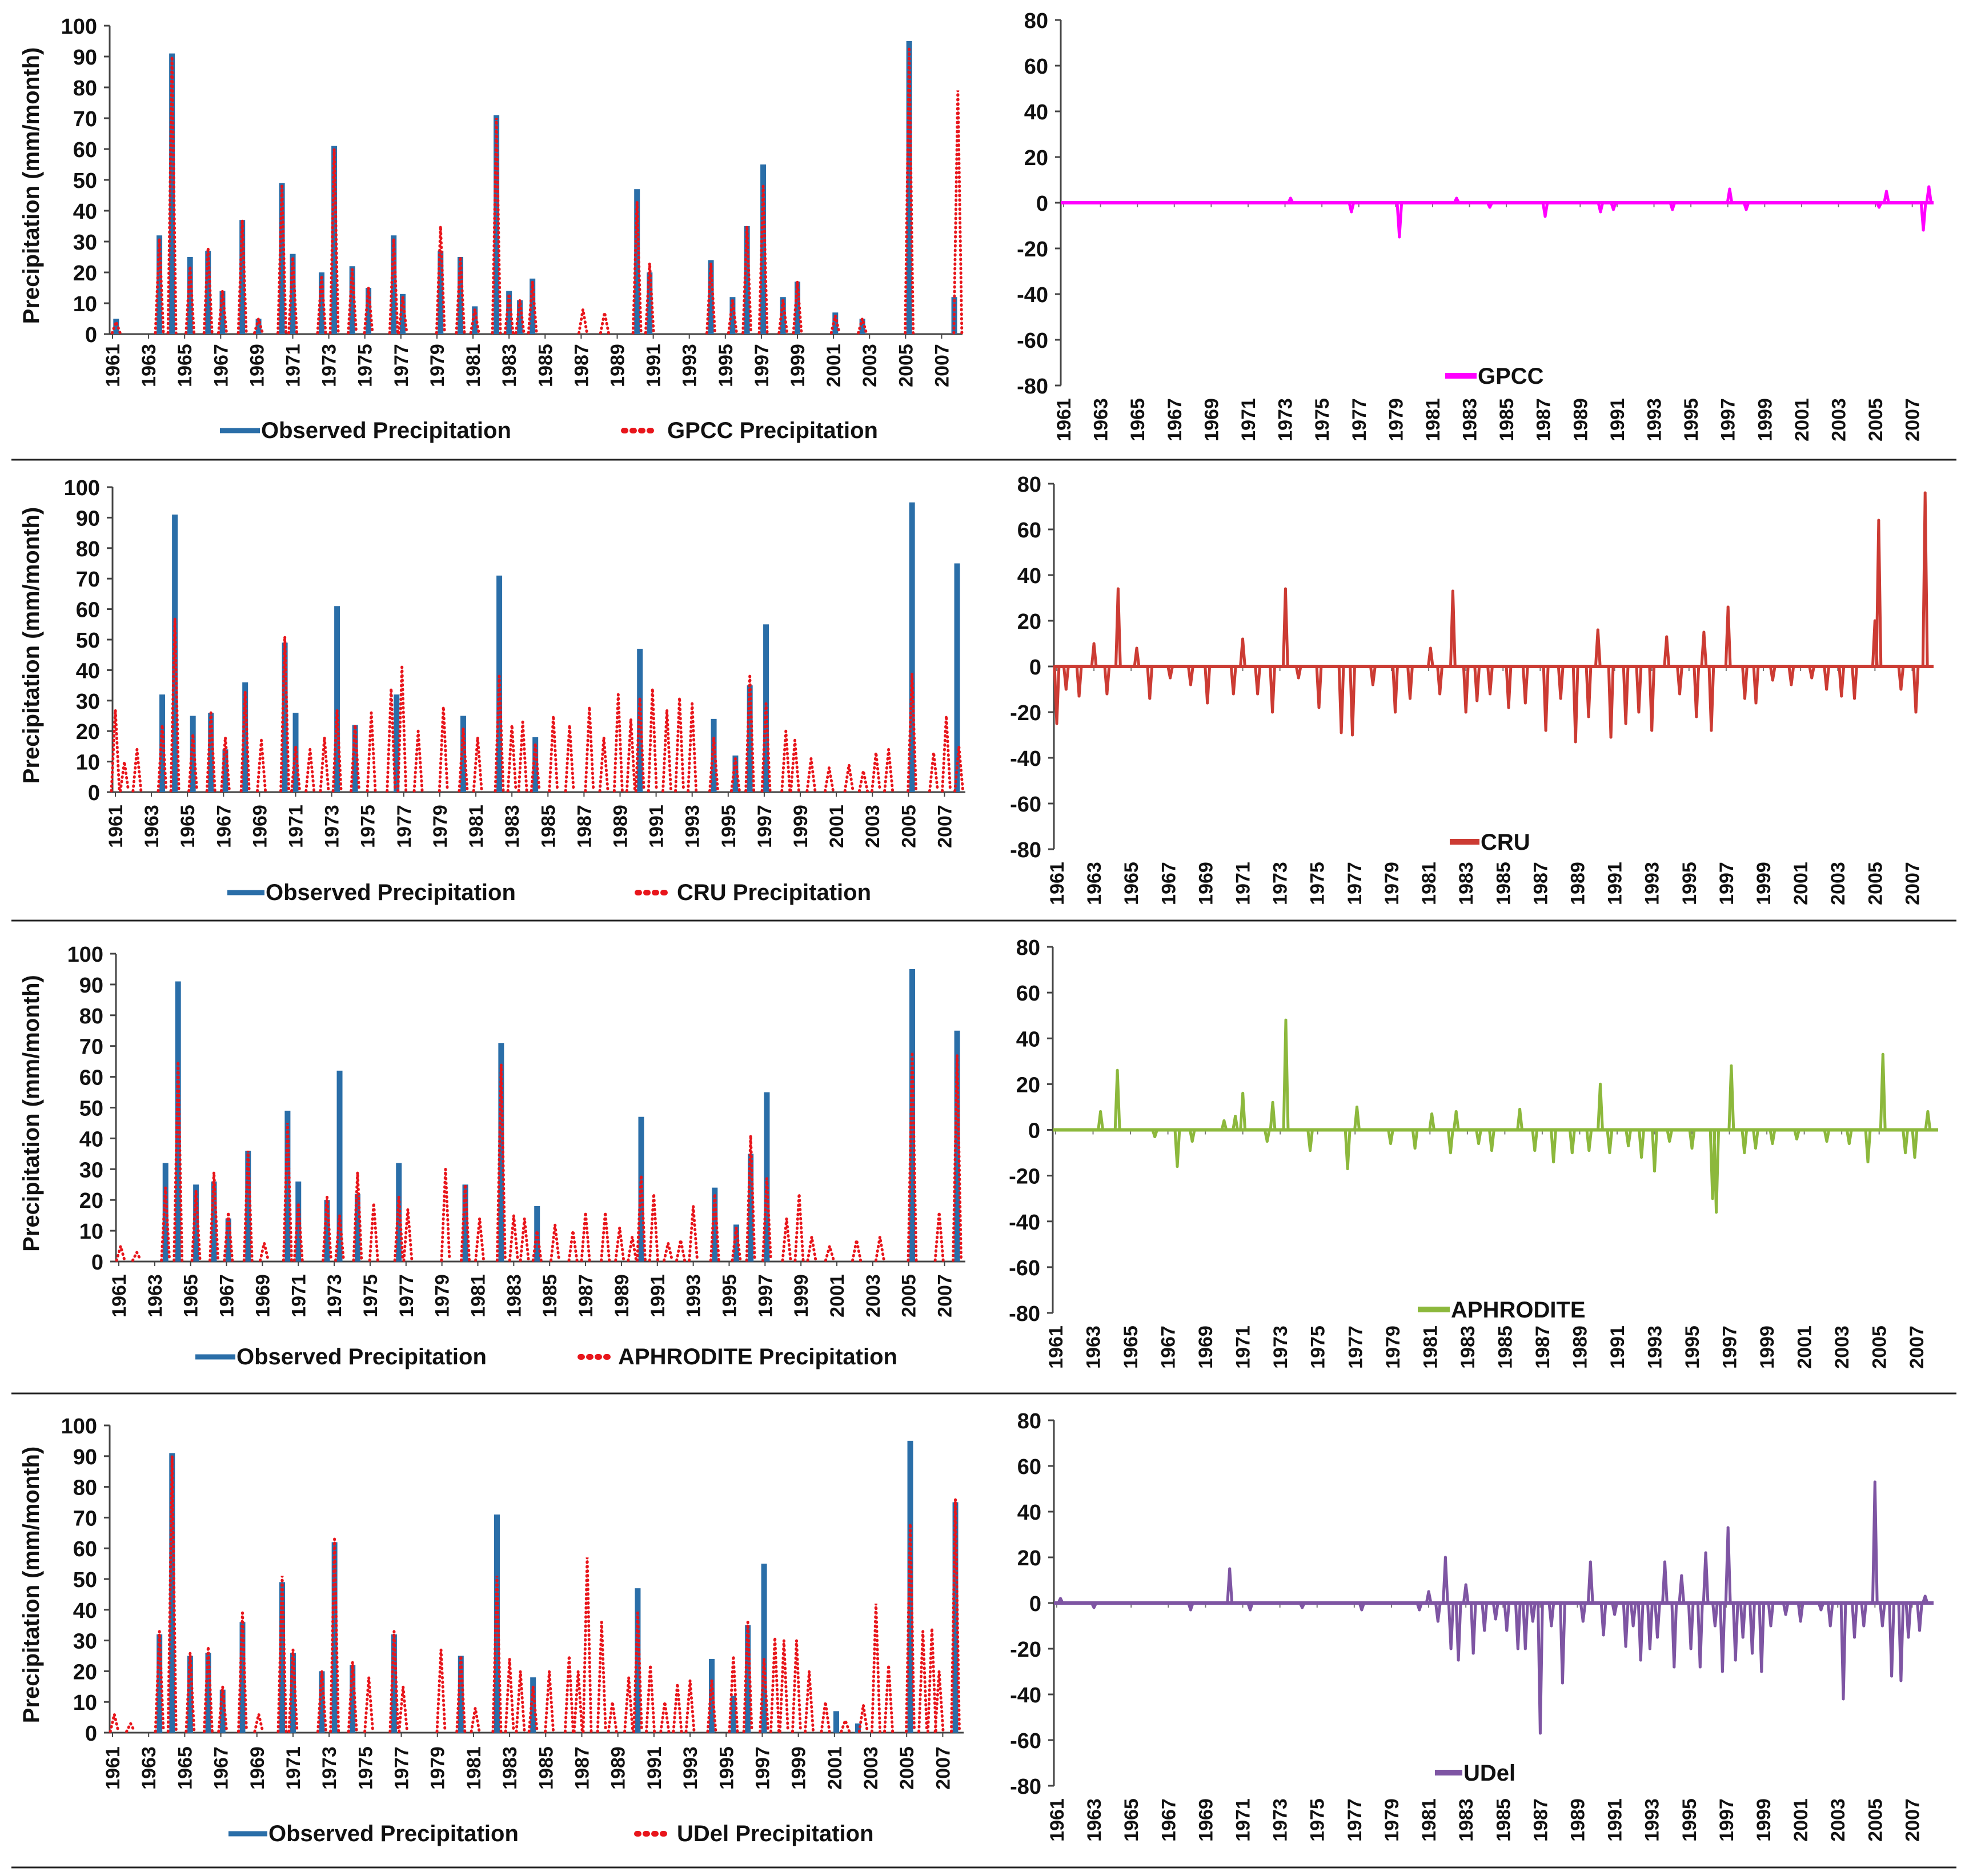 Image resolution: width=1965 pixels, height=1876 pixels. Describe the element at coordinates (799, 1768) in the screenshot. I see `x-tick-label: 1999` at that location.